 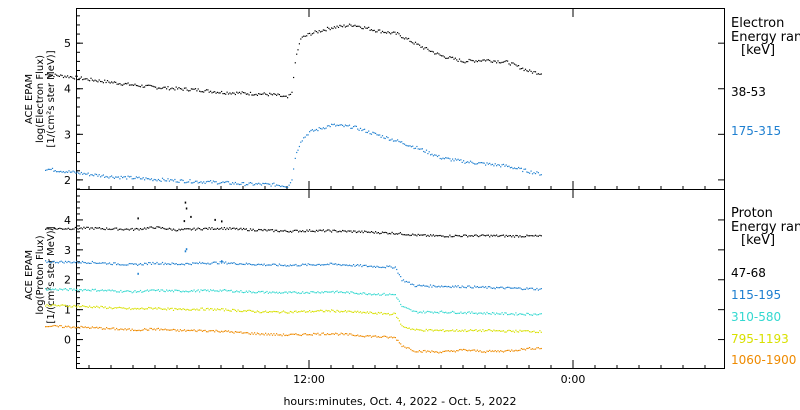 What do you see at coordinates (67, 43) in the screenshot?
I see `y-tick-label: 5` at bounding box center [67, 43].